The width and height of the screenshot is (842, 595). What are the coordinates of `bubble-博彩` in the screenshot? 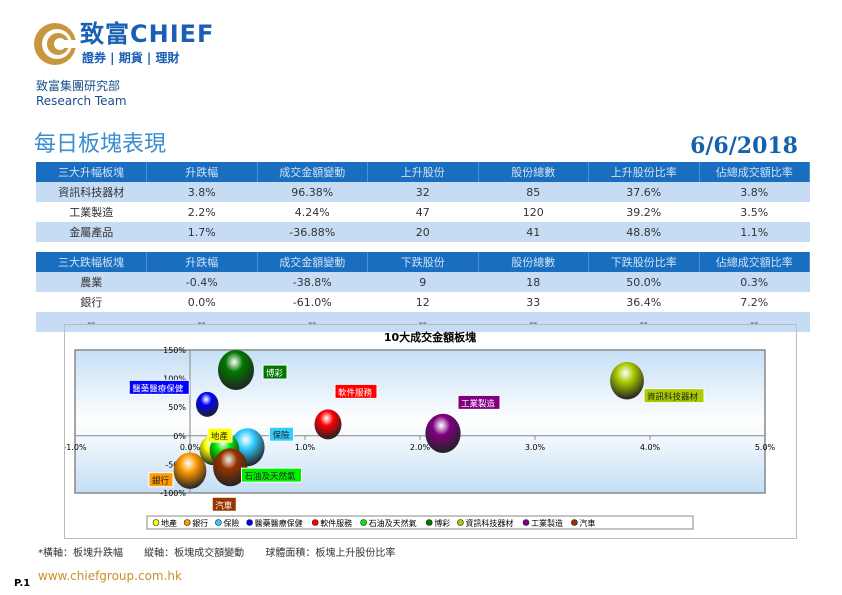 It's located at (236, 370).